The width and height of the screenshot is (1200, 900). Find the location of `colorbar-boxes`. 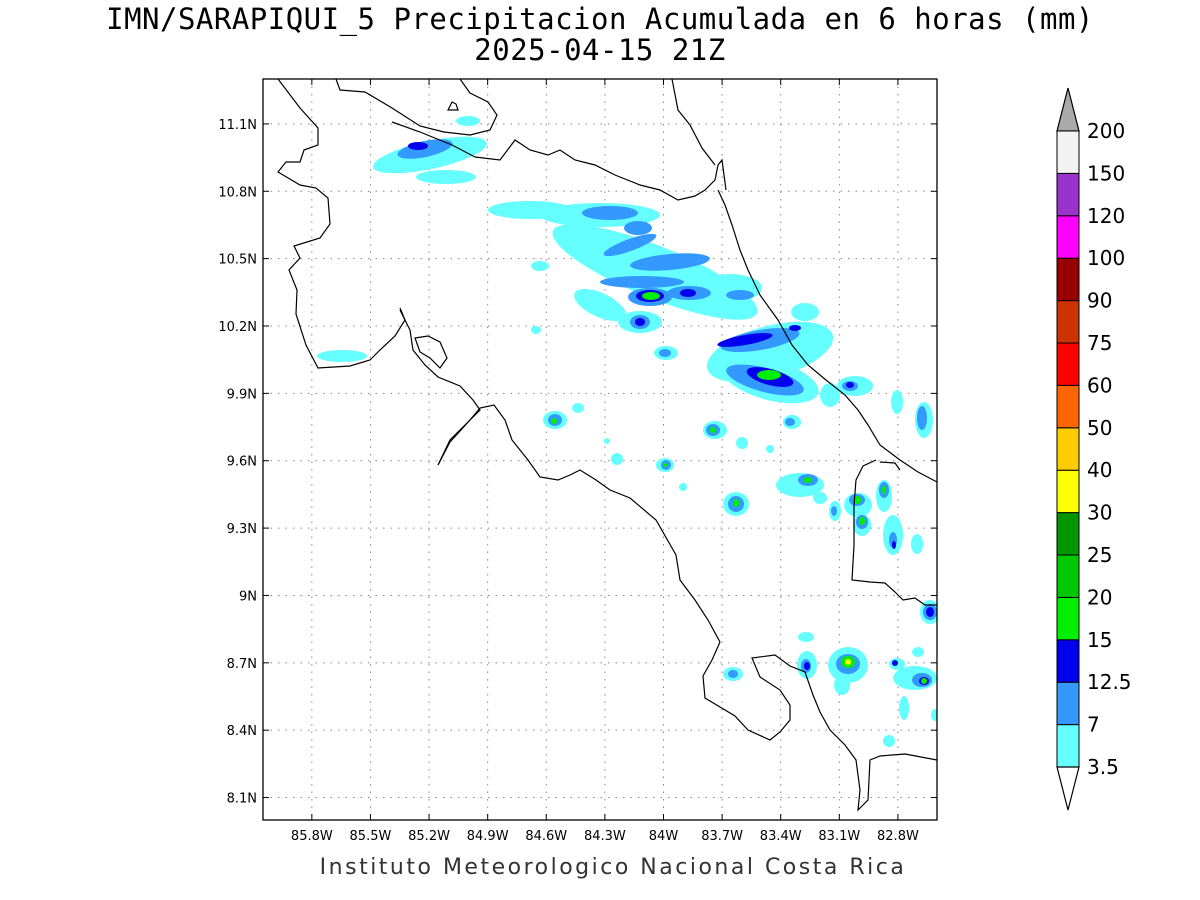

colorbar-boxes is located at coordinates (1068, 449).